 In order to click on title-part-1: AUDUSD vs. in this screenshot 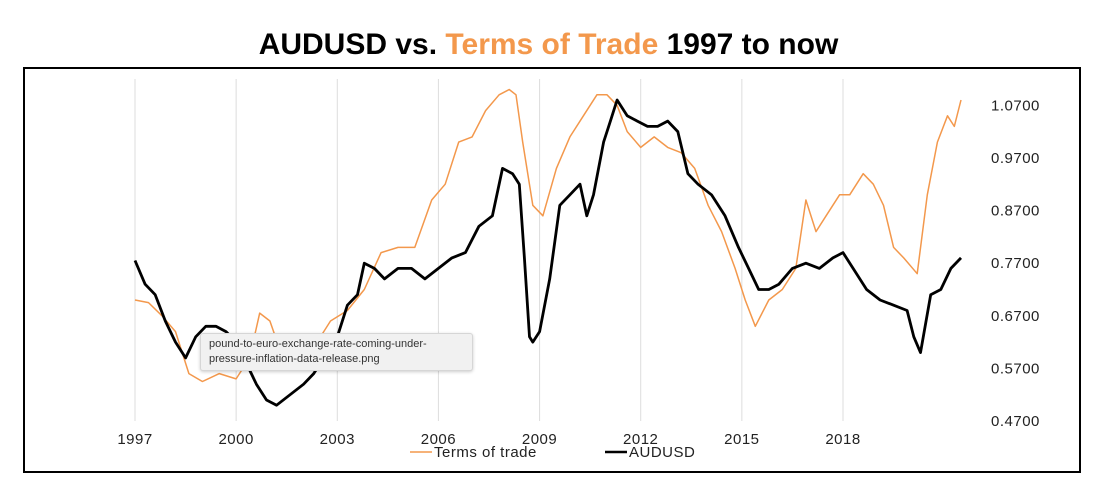, I will do `click(352, 44)`.